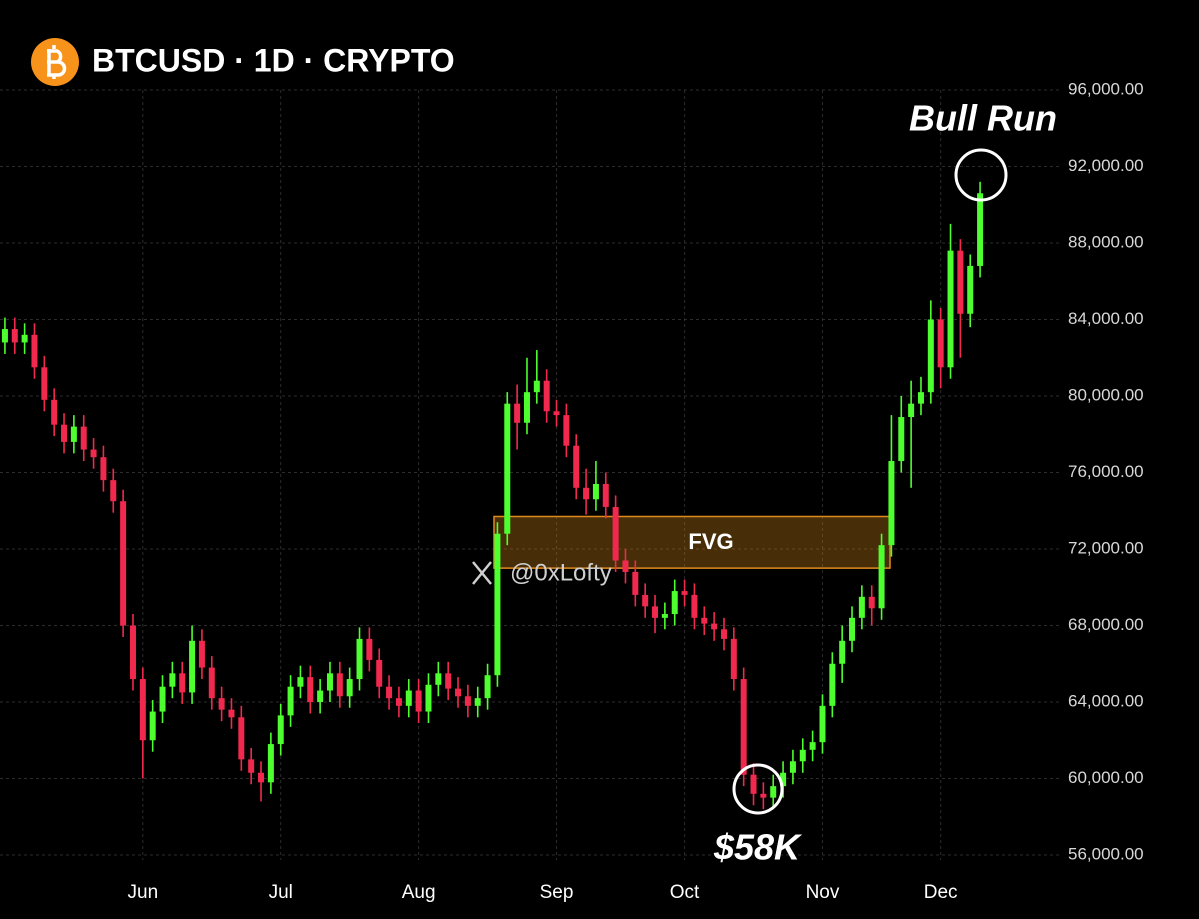 The width and height of the screenshot is (1199, 919). I want to click on x-tick-label: Jun, so click(143, 892).